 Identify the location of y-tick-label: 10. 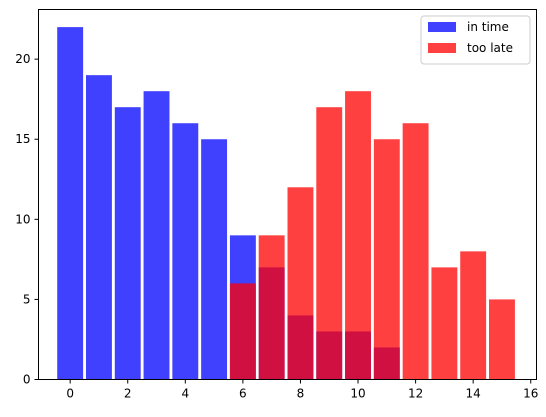
(22, 219).